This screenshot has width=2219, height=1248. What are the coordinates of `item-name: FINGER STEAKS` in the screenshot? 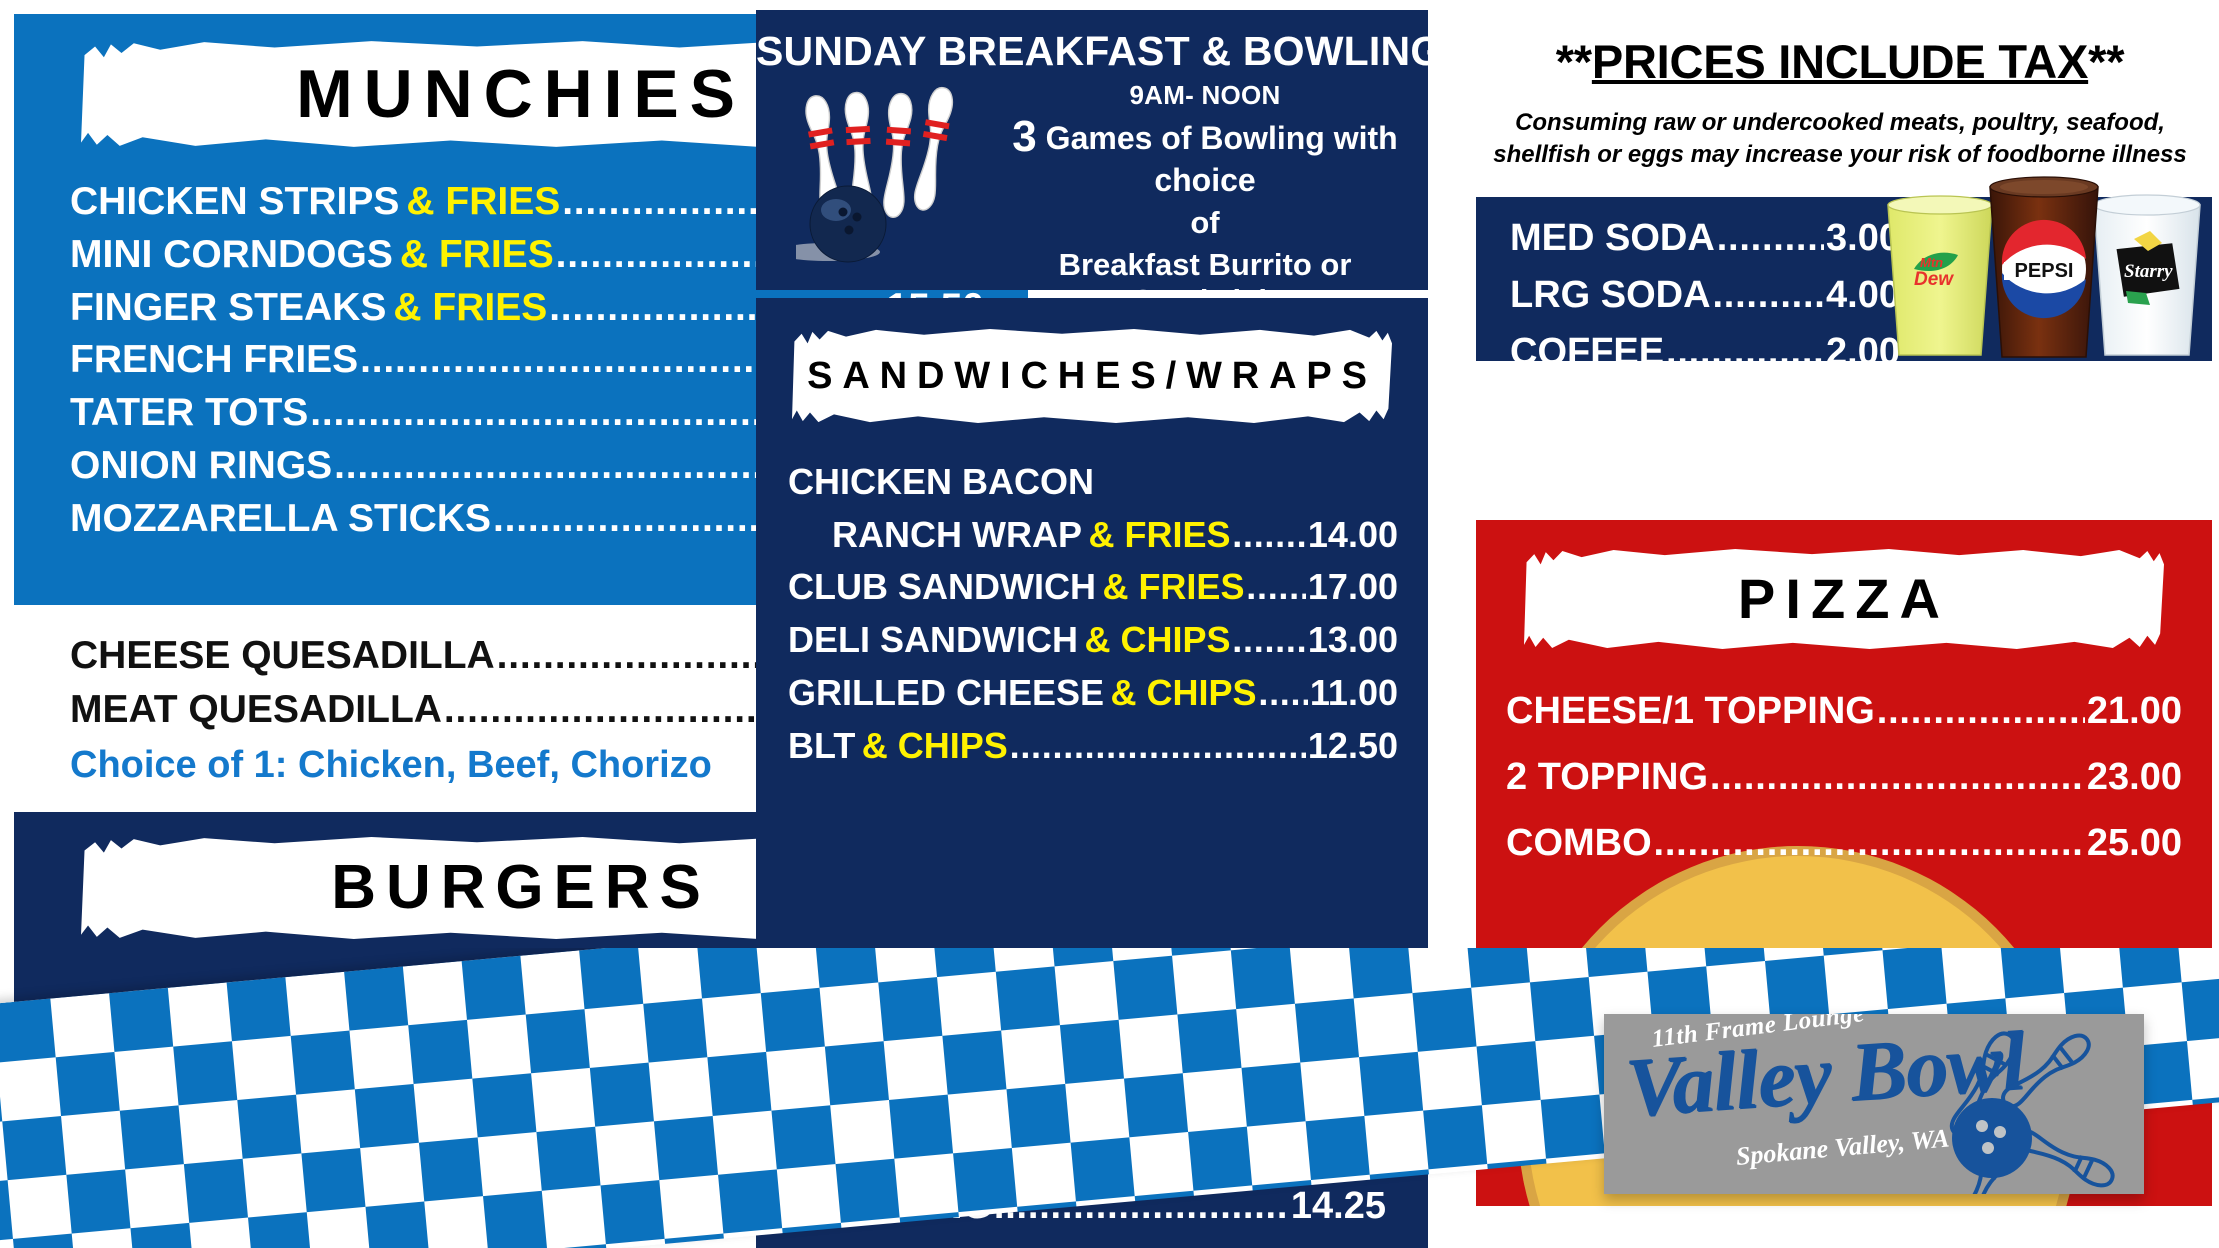 It's located at (228, 307).